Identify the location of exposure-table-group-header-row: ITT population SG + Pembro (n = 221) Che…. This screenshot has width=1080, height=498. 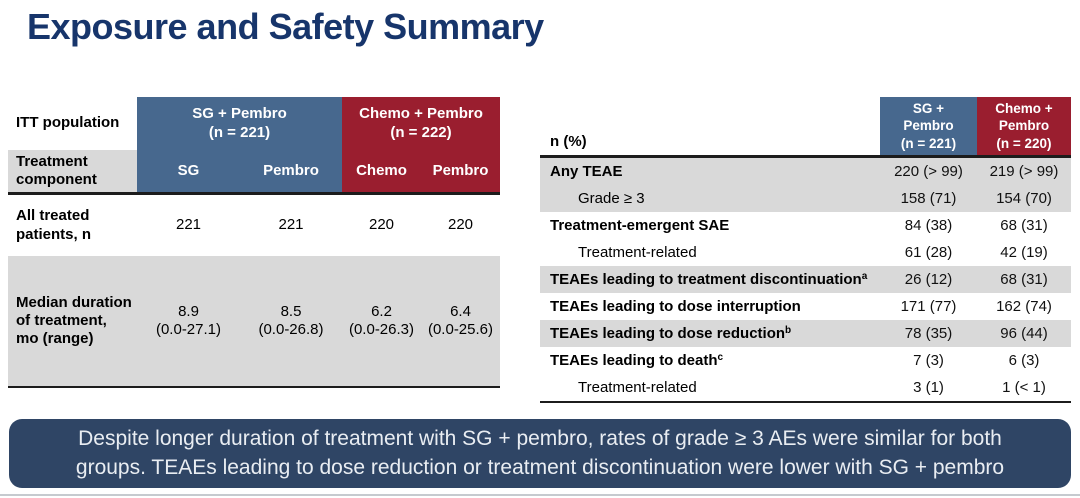
(254, 123).